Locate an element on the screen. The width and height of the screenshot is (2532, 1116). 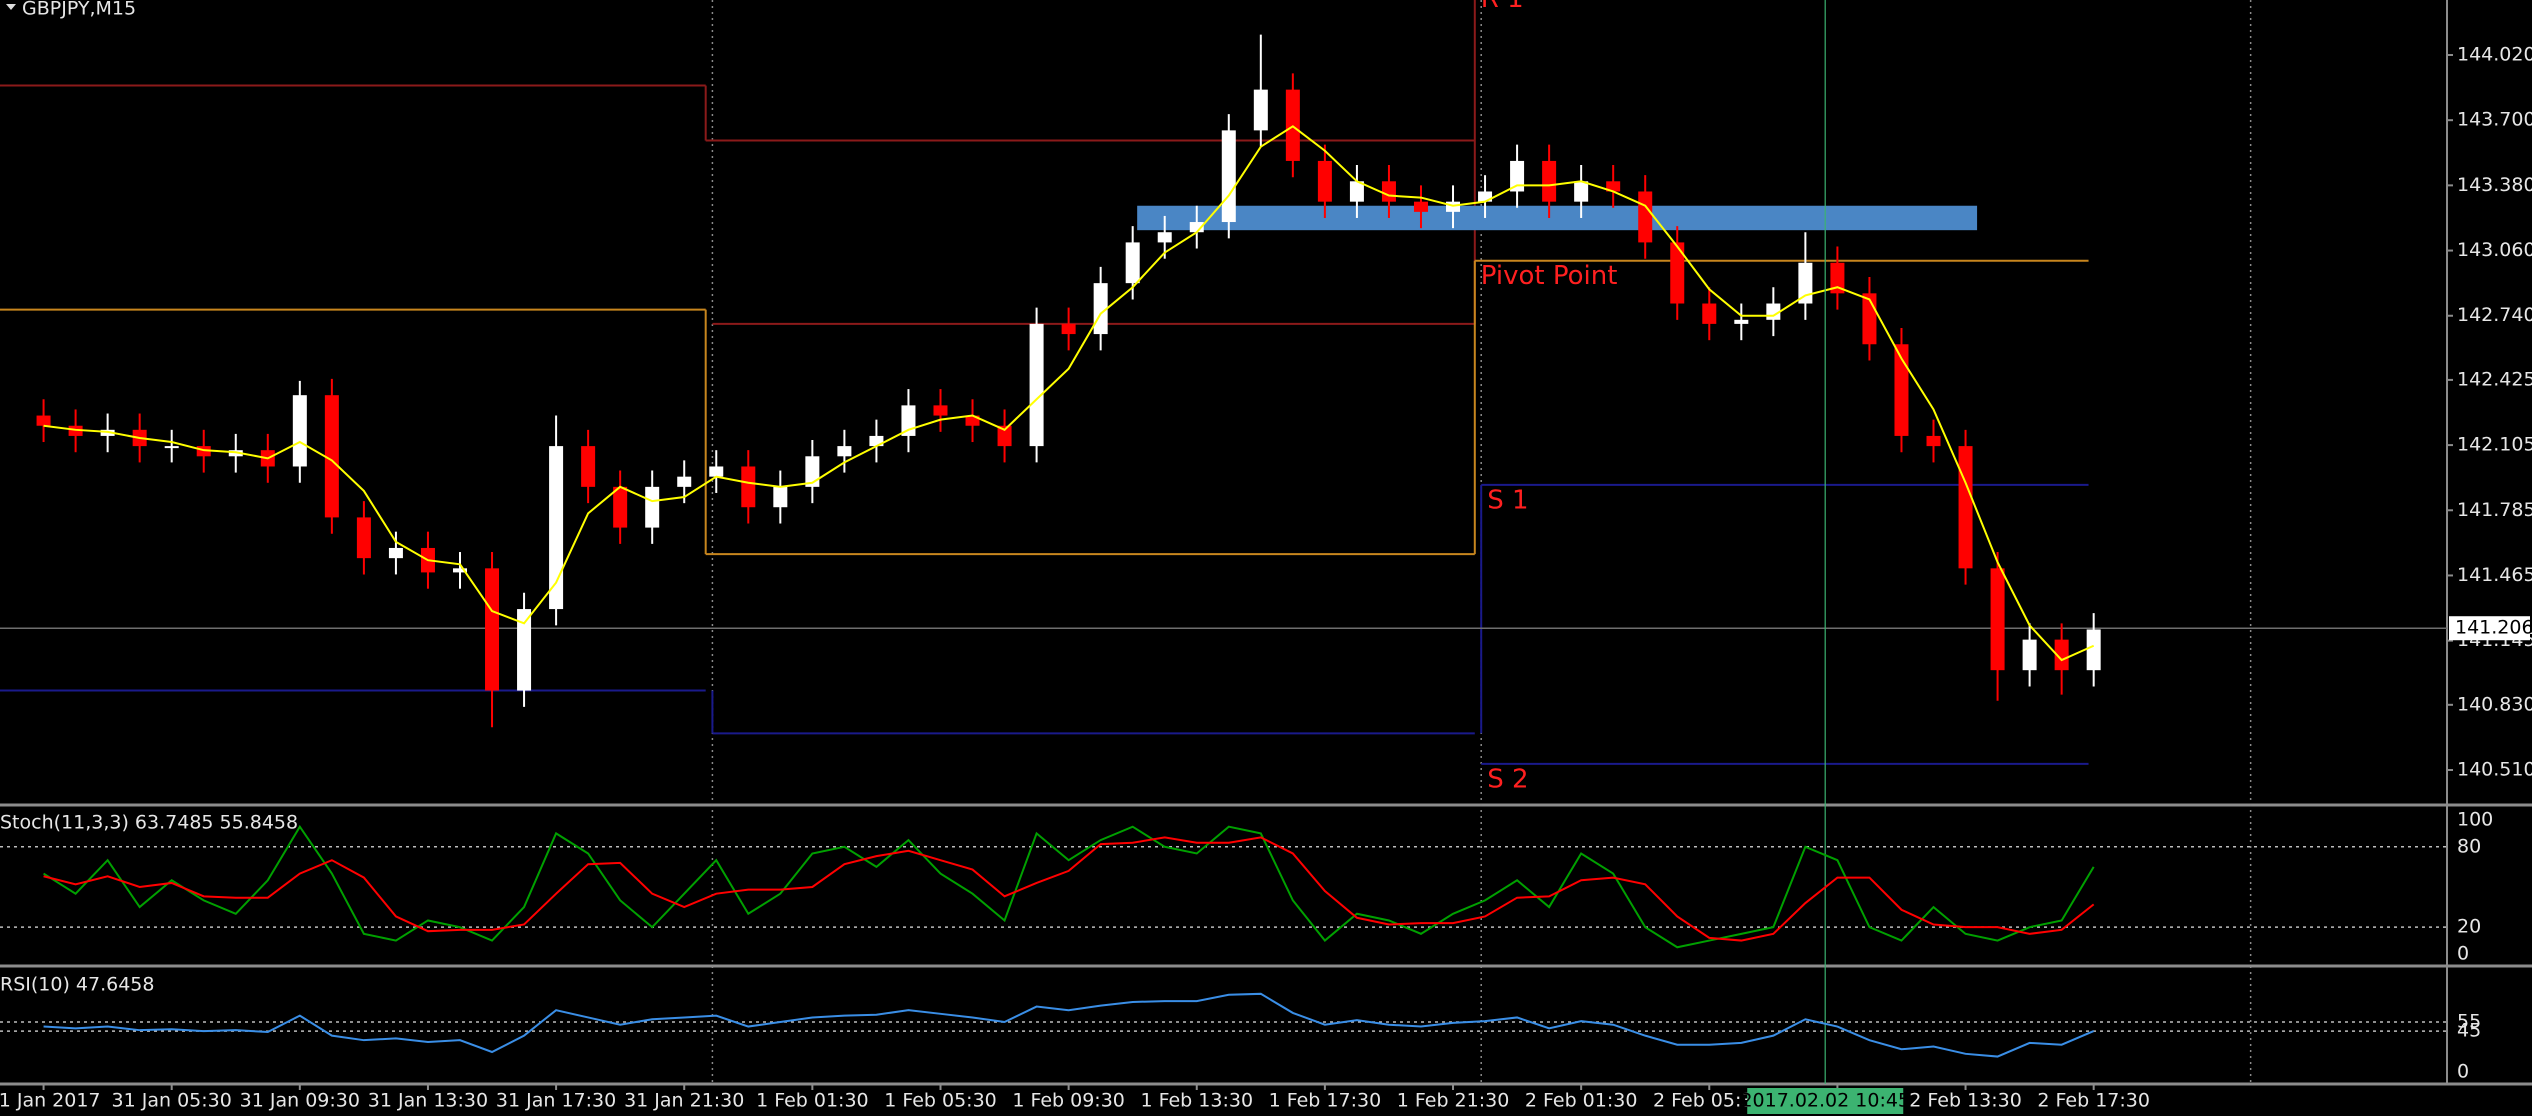
x-tick-label: 1 Feb 17:30 is located at coordinates (1325, 1101).